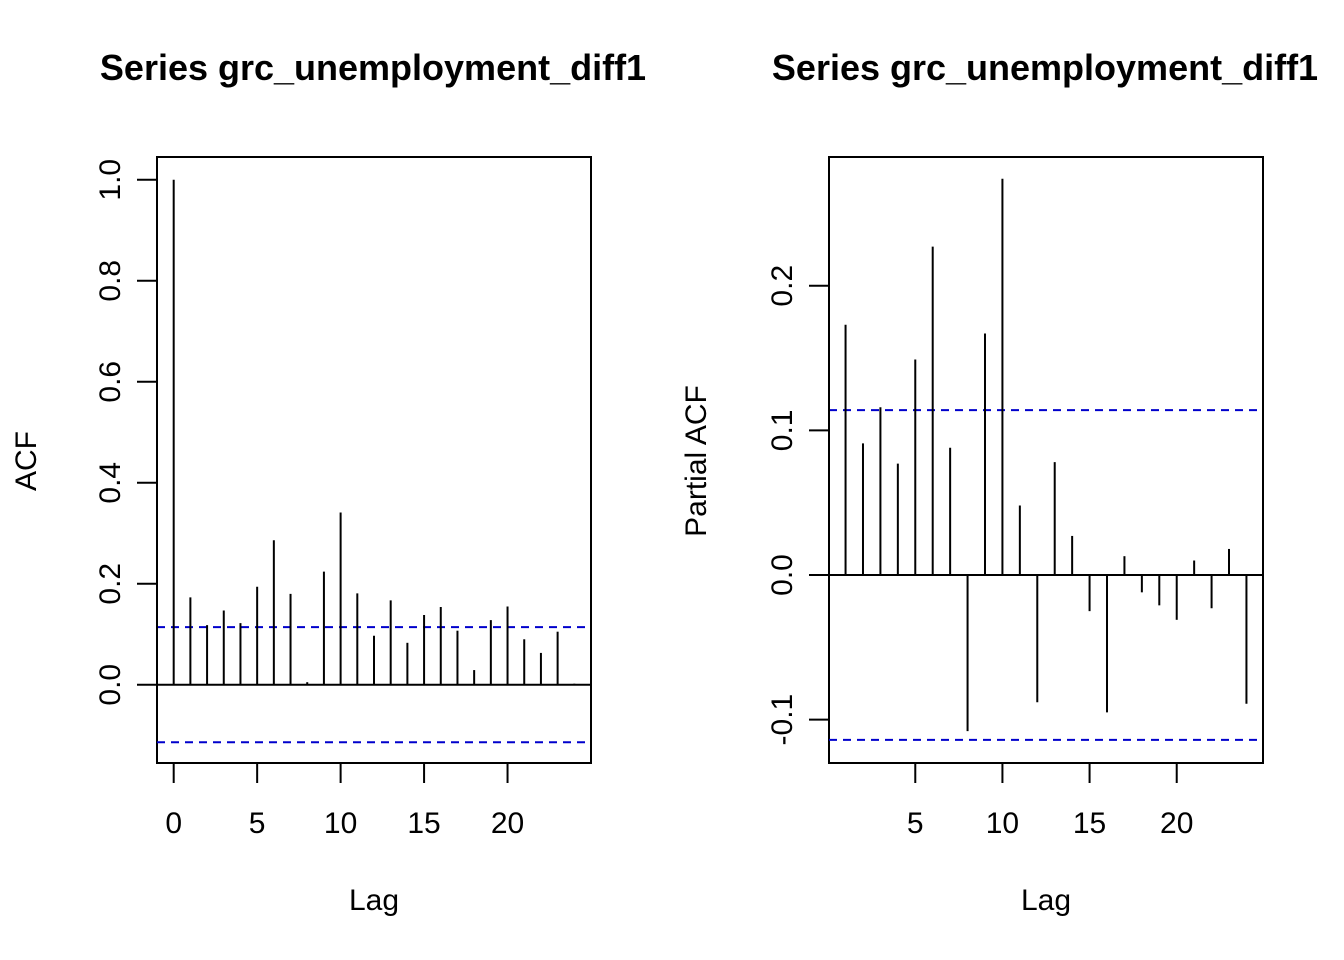  I want to click on acf-y-tick-label-2: 0.4, so click(110, 483).